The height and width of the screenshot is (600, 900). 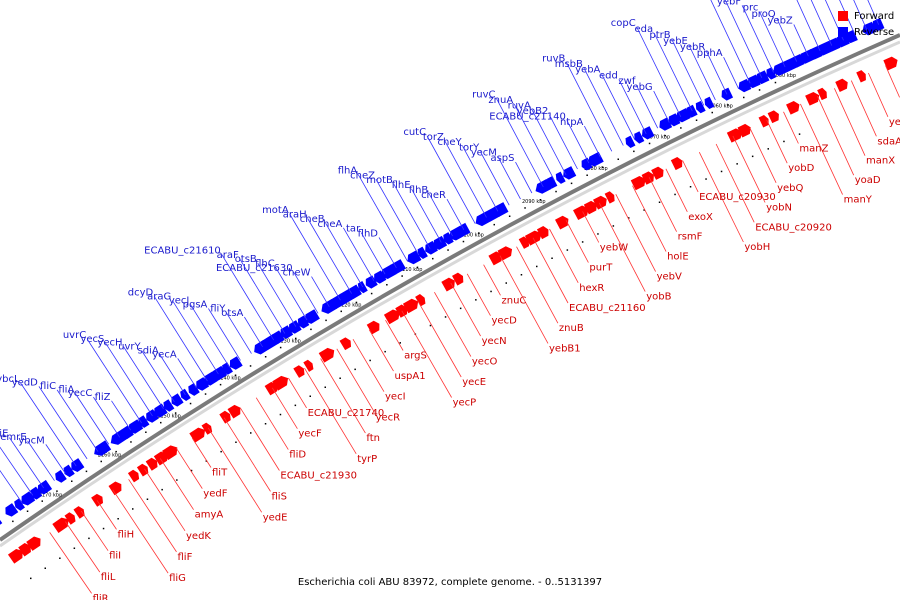 I want to click on gene-label: ECABU_c21610, so click(x=182, y=251).